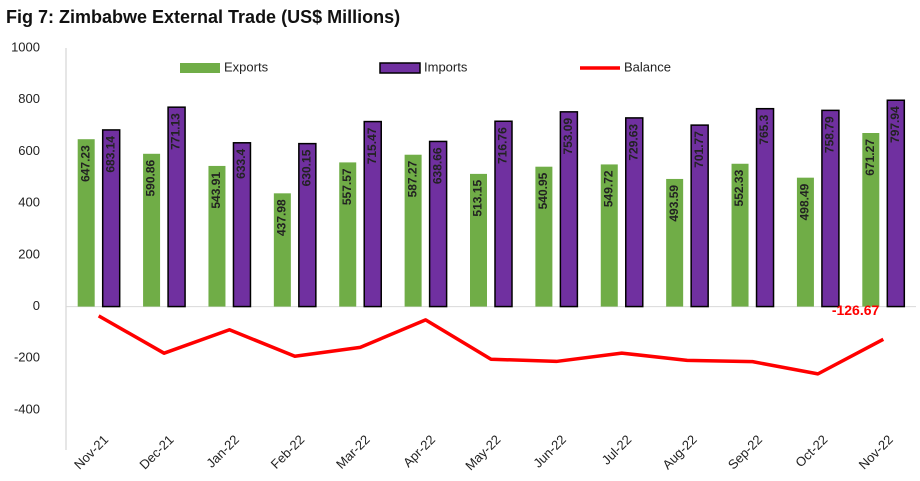 The image size is (920, 481). Describe the element at coordinates (739, 187) in the screenshot. I see `bar-label: 552.33` at that location.